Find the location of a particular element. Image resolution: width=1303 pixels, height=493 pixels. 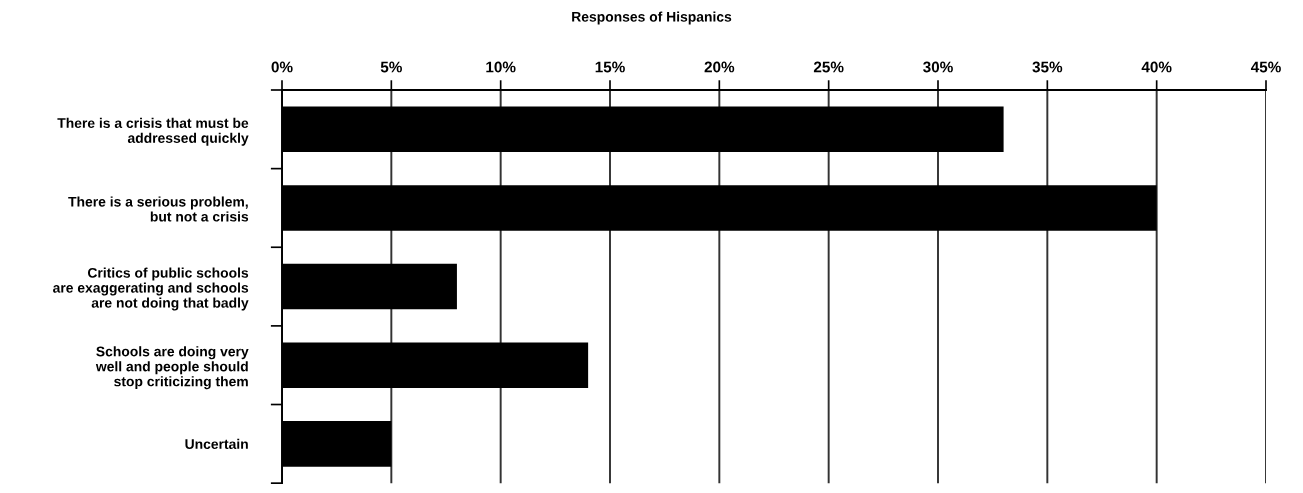

x-tick-label: 40% is located at coordinates (1156, 67).